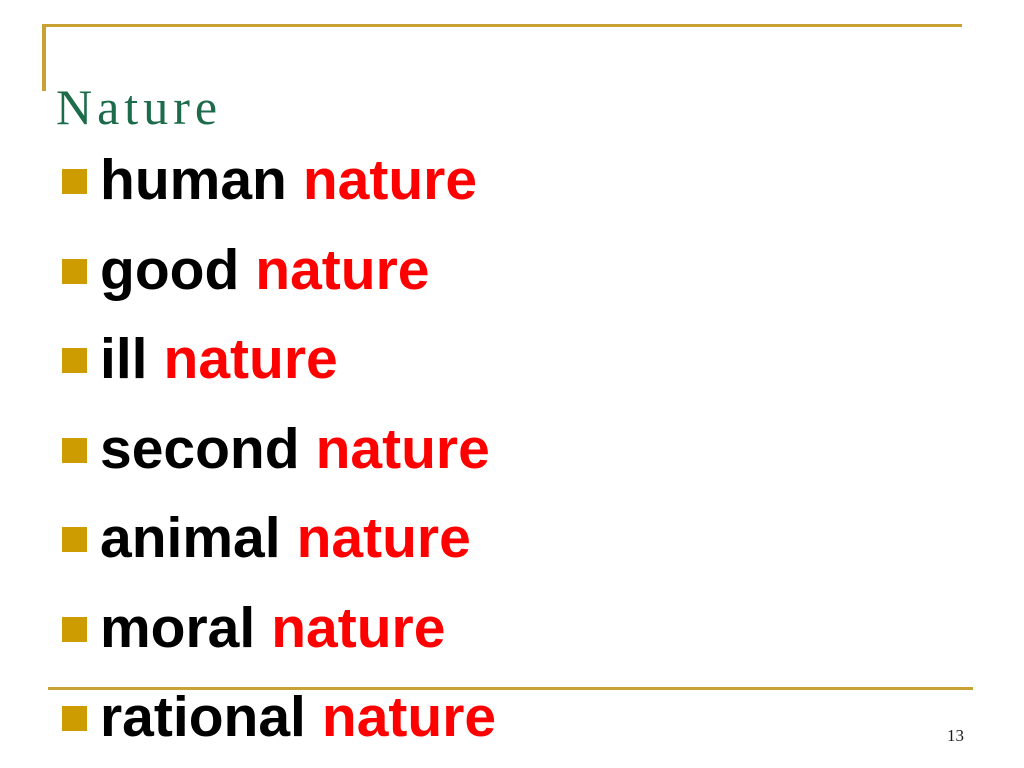 Image resolution: width=1024 pixels, height=768 pixels. Describe the element at coordinates (124, 359) in the screenshot. I see `item-word: ill` at that location.